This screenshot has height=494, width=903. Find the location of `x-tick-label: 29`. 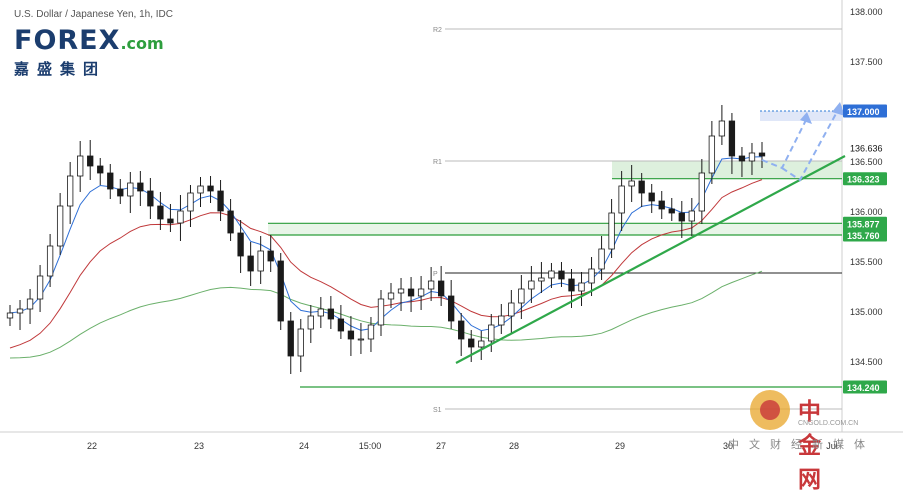

x-tick-label: 29 is located at coordinates (620, 446).